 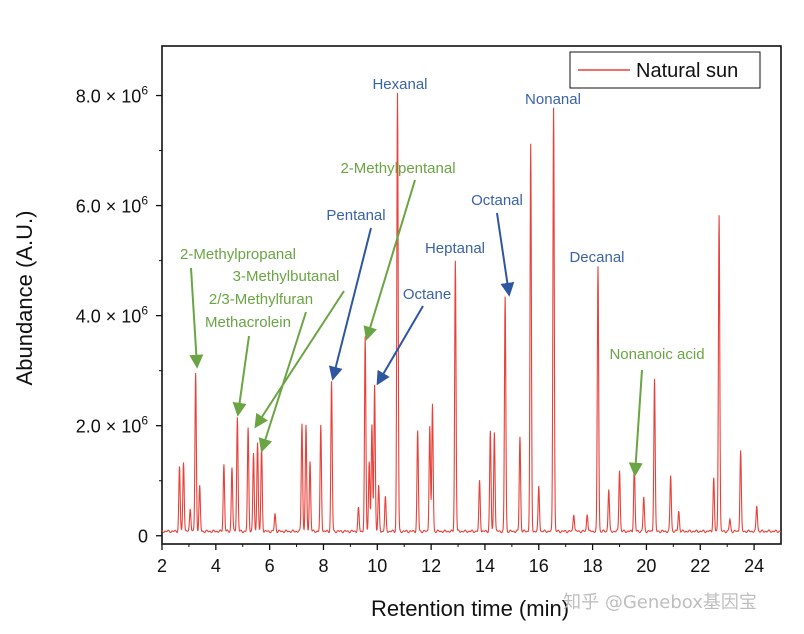 What do you see at coordinates (470, 608) in the screenshot?
I see `x-axis-label: Retention time (min)` at bounding box center [470, 608].